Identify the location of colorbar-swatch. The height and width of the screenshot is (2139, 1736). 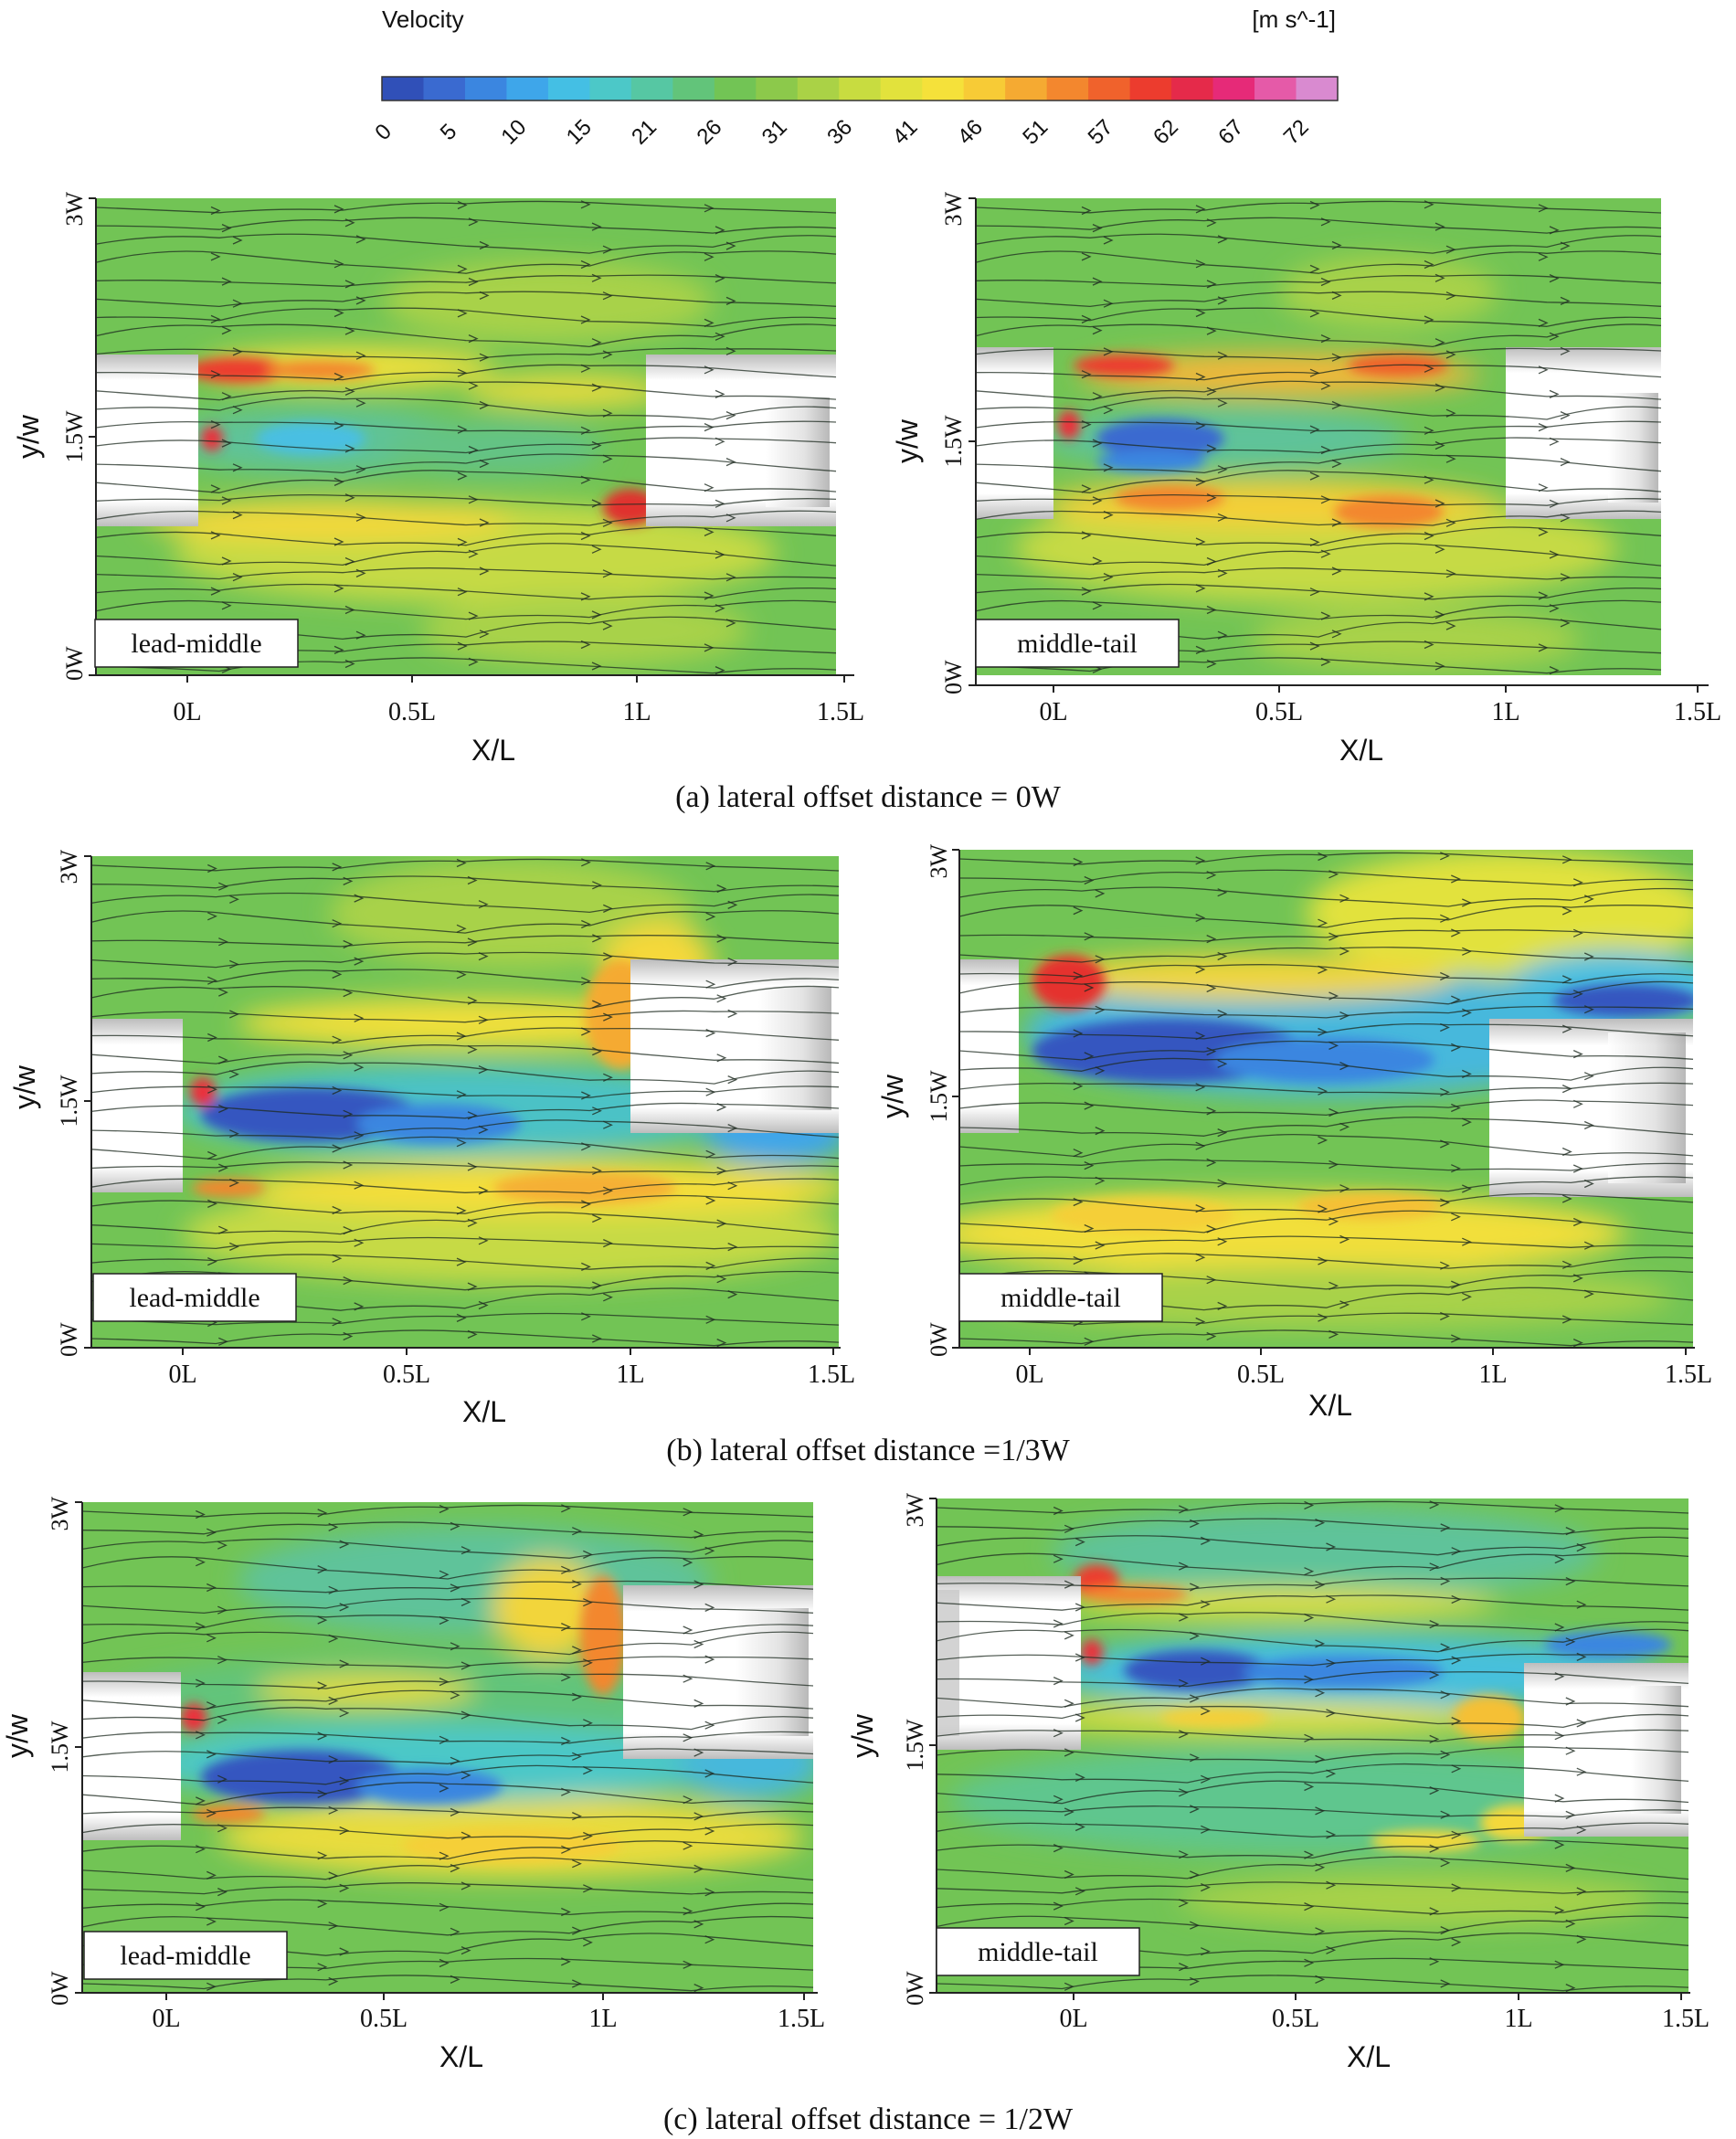
(943, 89).